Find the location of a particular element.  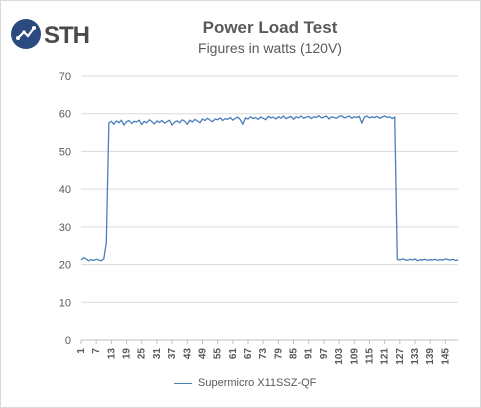

sth-logo is located at coordinates (46, 34).